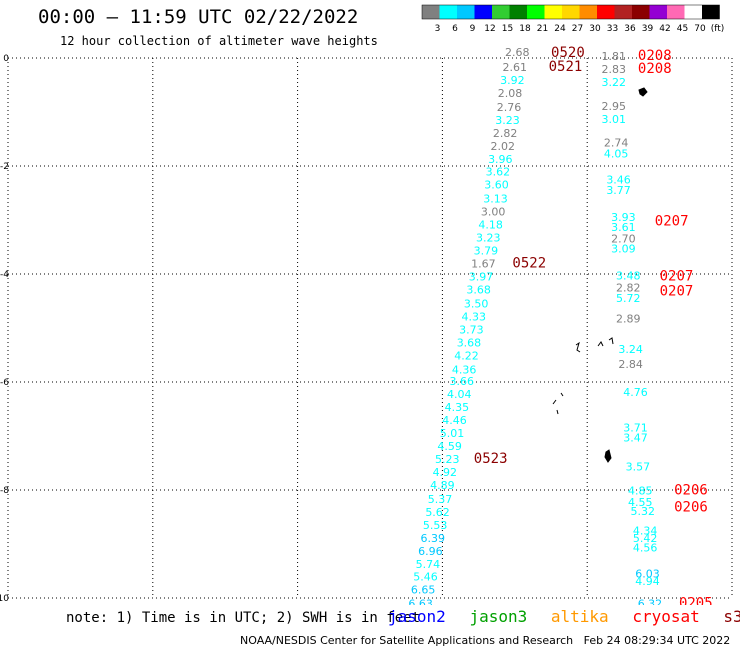  What do you see at coordinates (442, 485) in the screenshot?
I see `data-point-label: 4.89` at bounding box center [442, 485].